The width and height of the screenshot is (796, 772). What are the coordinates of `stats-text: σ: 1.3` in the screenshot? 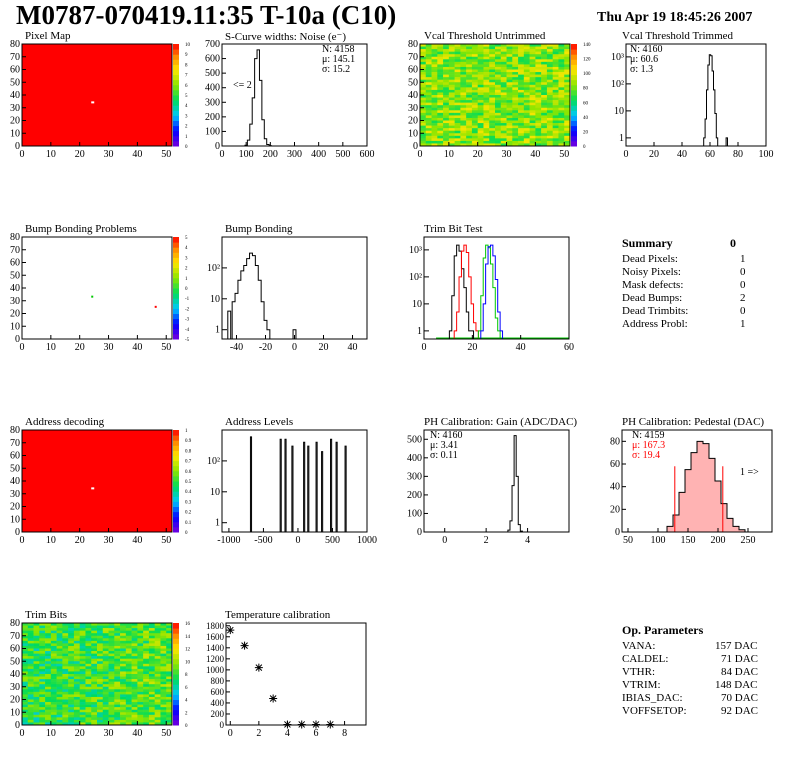 It's located at (641, 69).